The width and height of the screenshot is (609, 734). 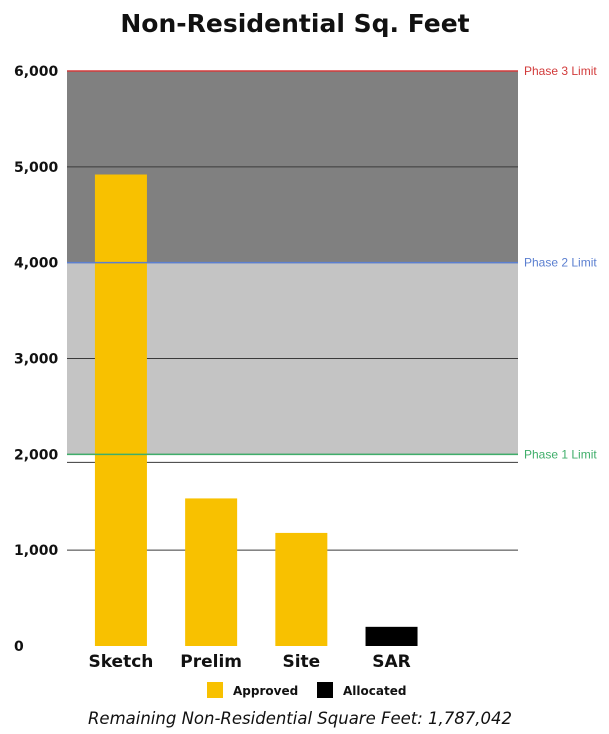 What do you see at coordinates (120, 662) in the screenshot?
I see `x-tick-label: Sketch` at bounding box center [120, 662].